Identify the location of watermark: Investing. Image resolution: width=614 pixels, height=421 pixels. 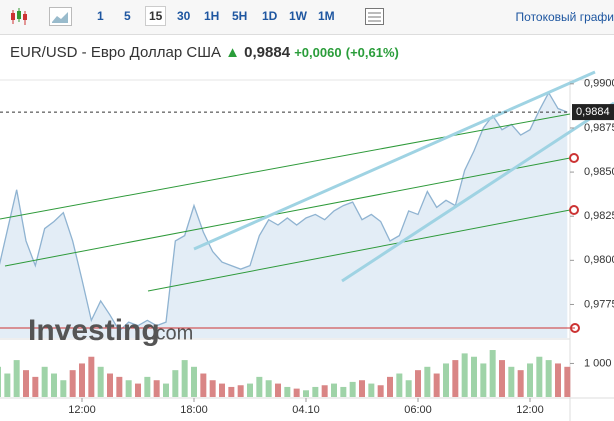
(94, 330).